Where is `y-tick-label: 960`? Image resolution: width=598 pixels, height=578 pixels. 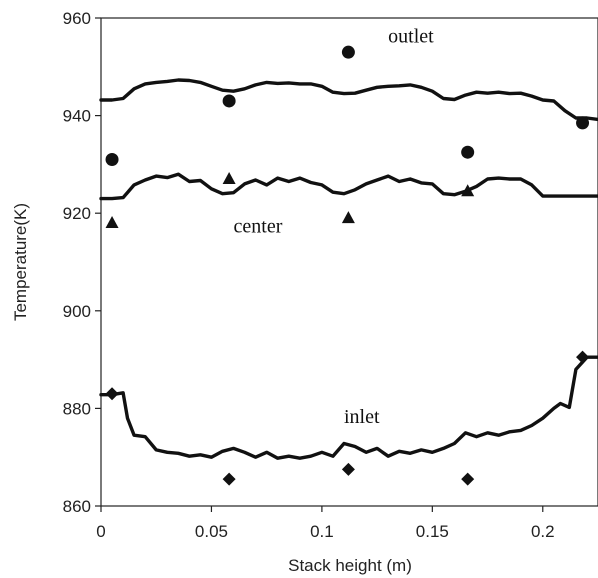
y-tick-label: 960 is located at coordinates (77, 18).